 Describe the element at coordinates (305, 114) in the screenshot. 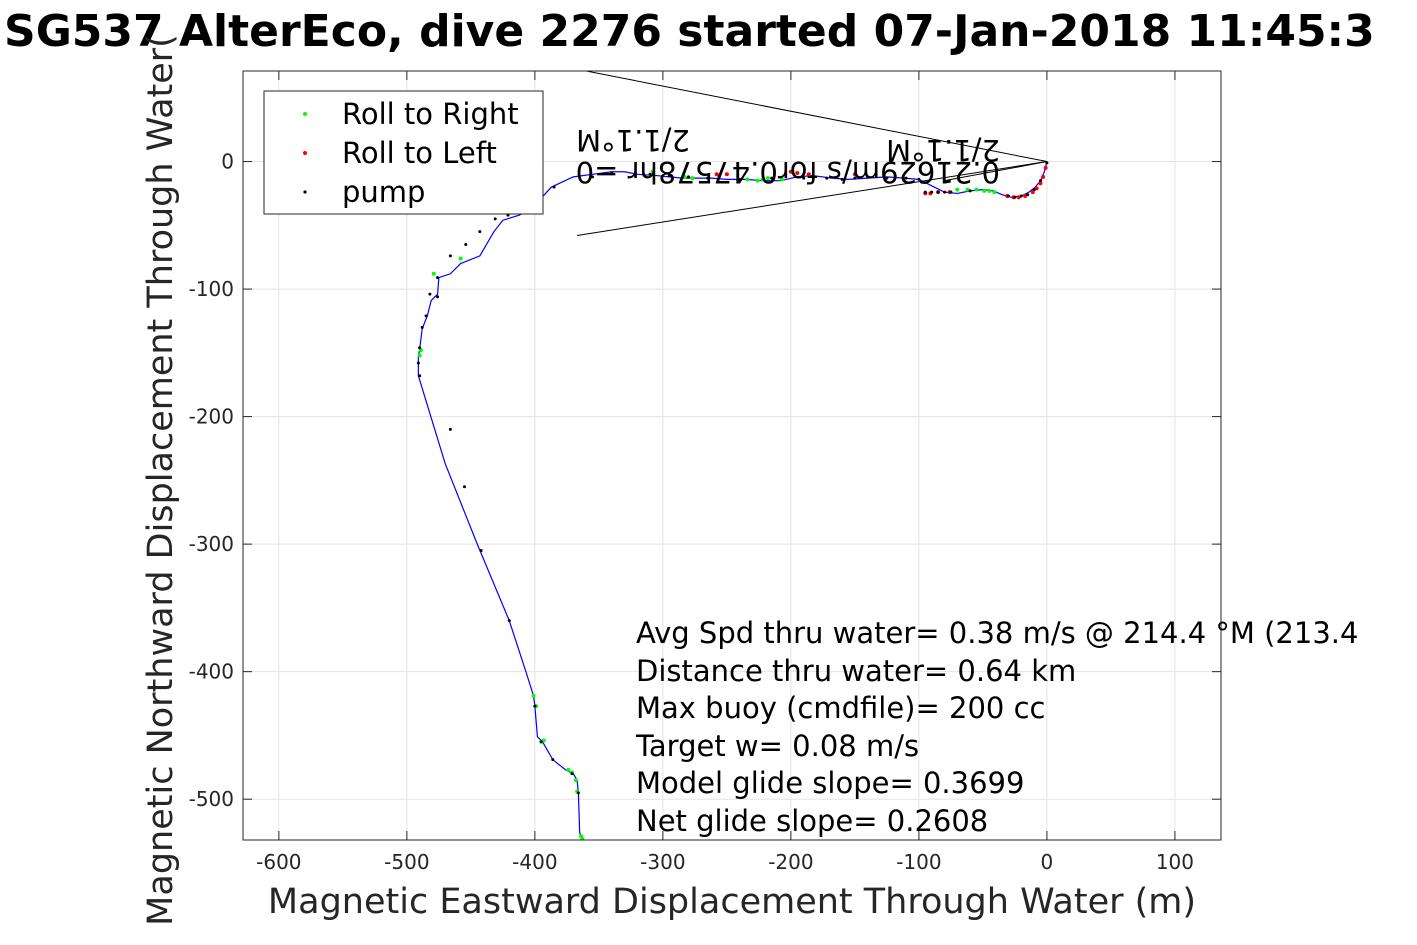

I see `legend-marker-roll-right` at that location.